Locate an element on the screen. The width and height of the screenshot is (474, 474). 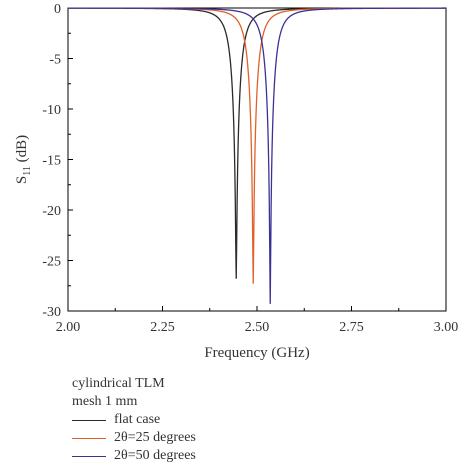
y-tick-label: -25 is located at coordinates (51, 262).